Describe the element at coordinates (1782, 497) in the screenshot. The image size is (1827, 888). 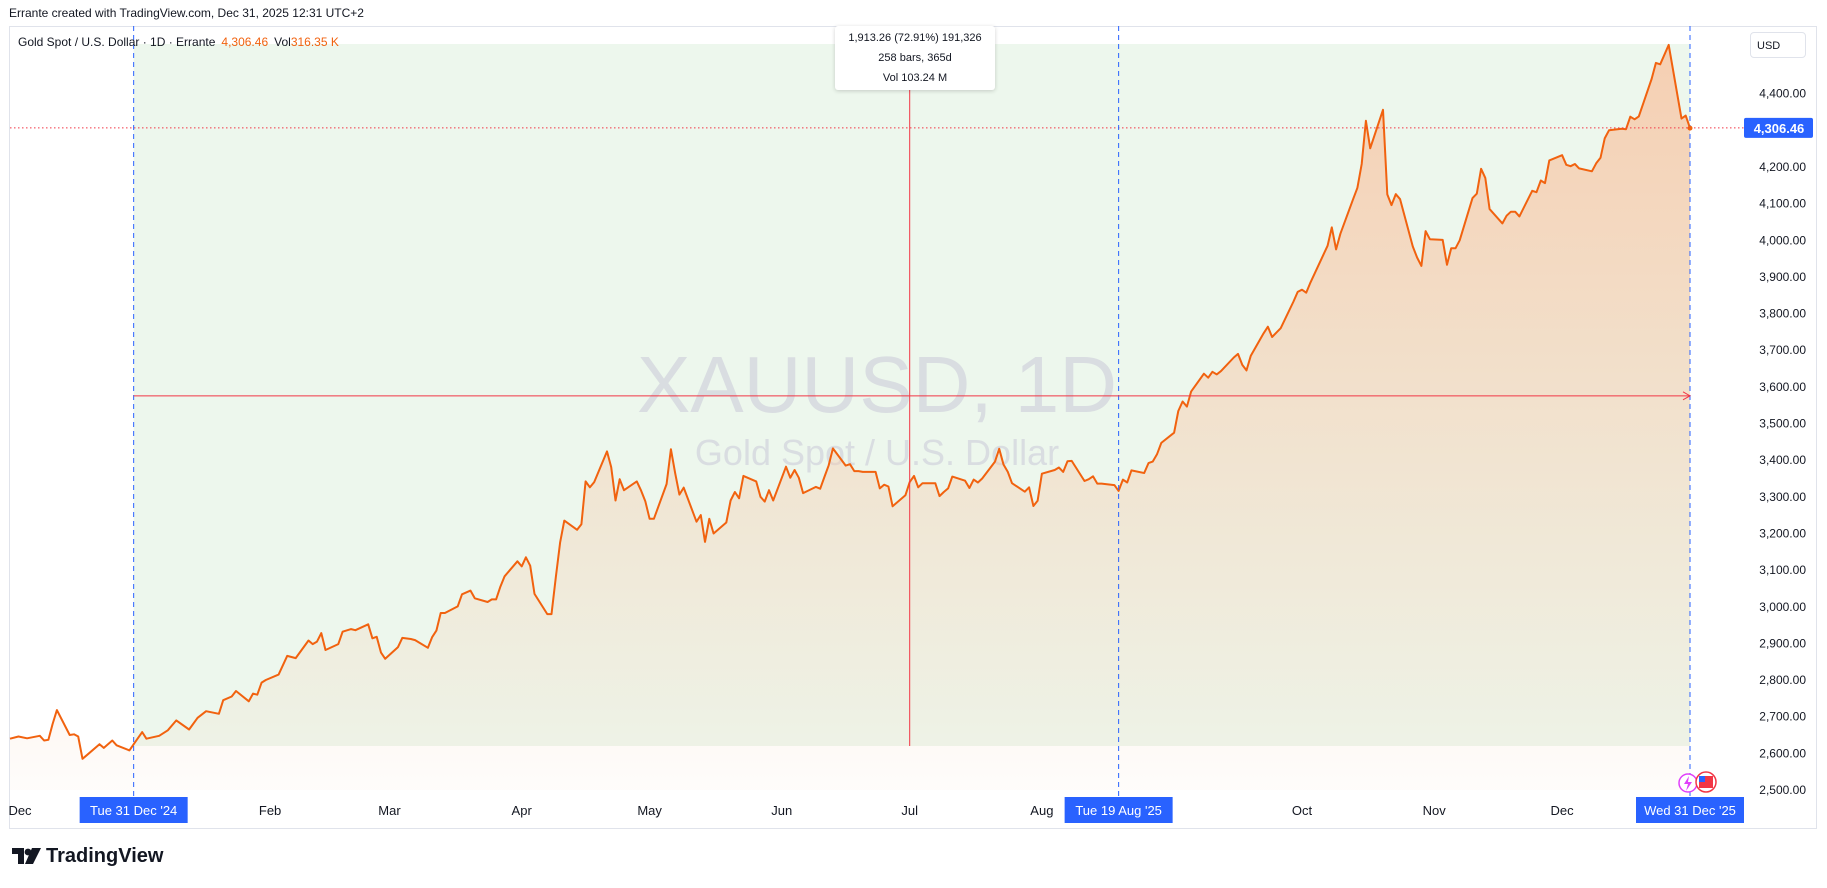
I see `y-tick-label: 3,300.00` at that location.